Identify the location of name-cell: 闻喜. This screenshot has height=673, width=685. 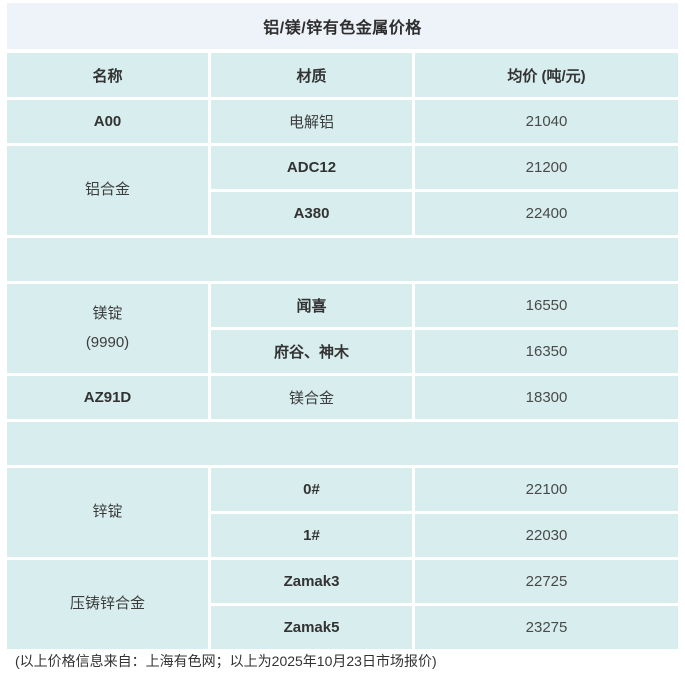
(311, 305).